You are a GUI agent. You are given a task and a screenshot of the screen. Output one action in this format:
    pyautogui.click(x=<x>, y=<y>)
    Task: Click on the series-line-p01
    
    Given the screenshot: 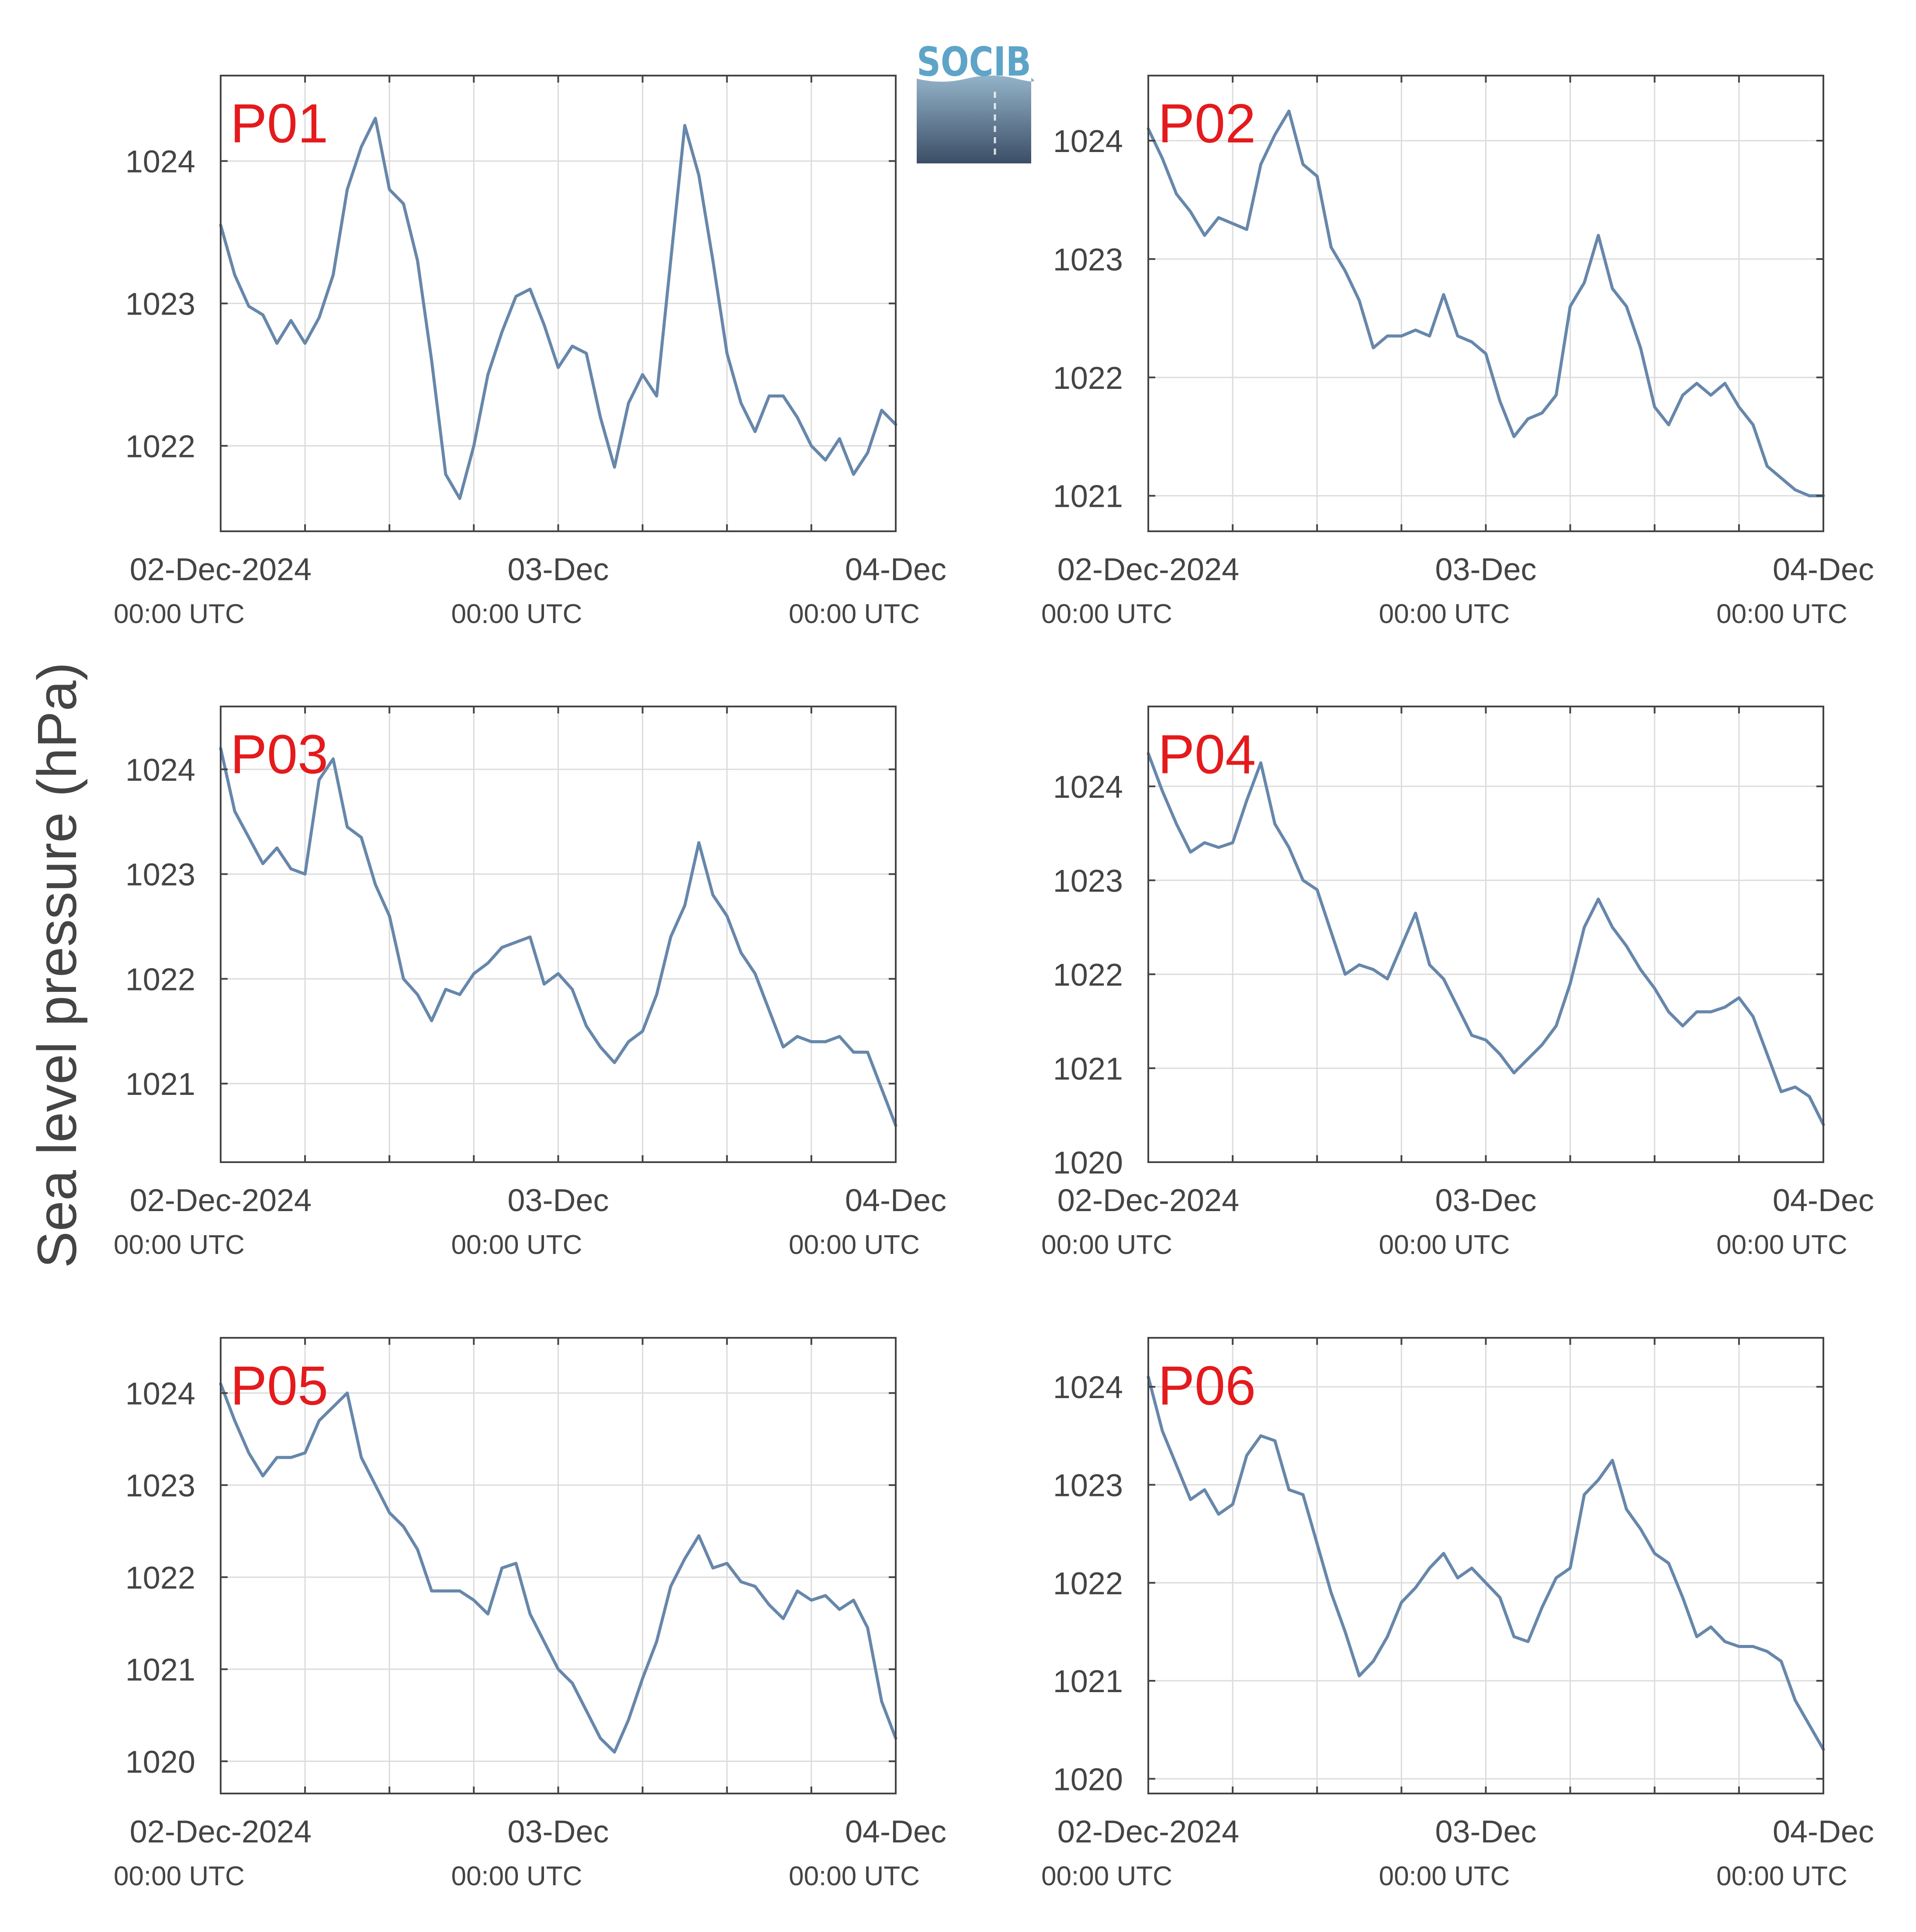 What is the action you would take?
    pyautogui.click(x=558, y=308)
    